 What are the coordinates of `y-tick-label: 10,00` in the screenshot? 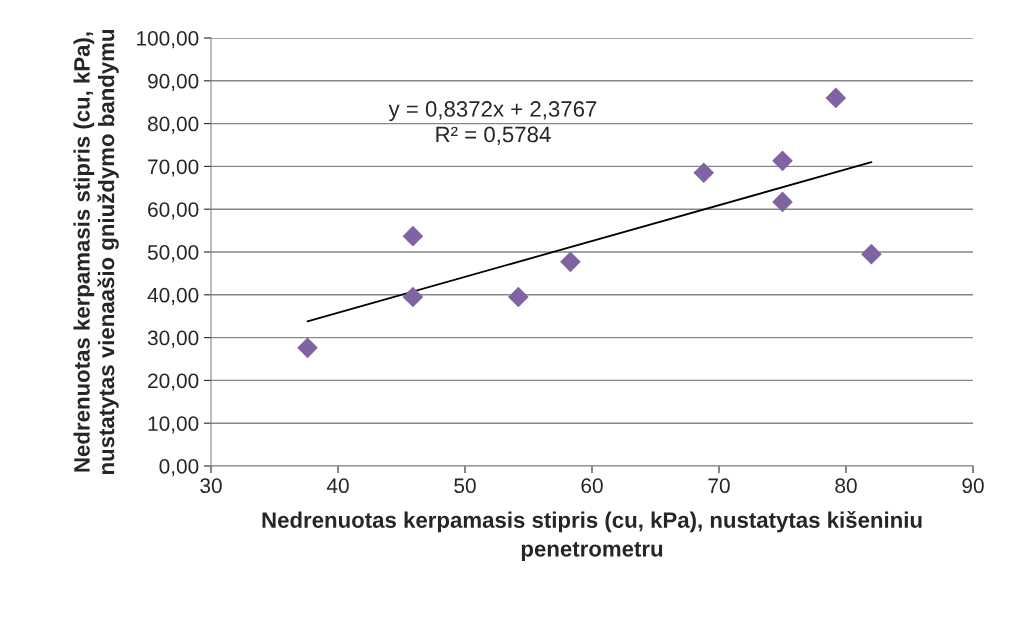 It's located at (173, 425).